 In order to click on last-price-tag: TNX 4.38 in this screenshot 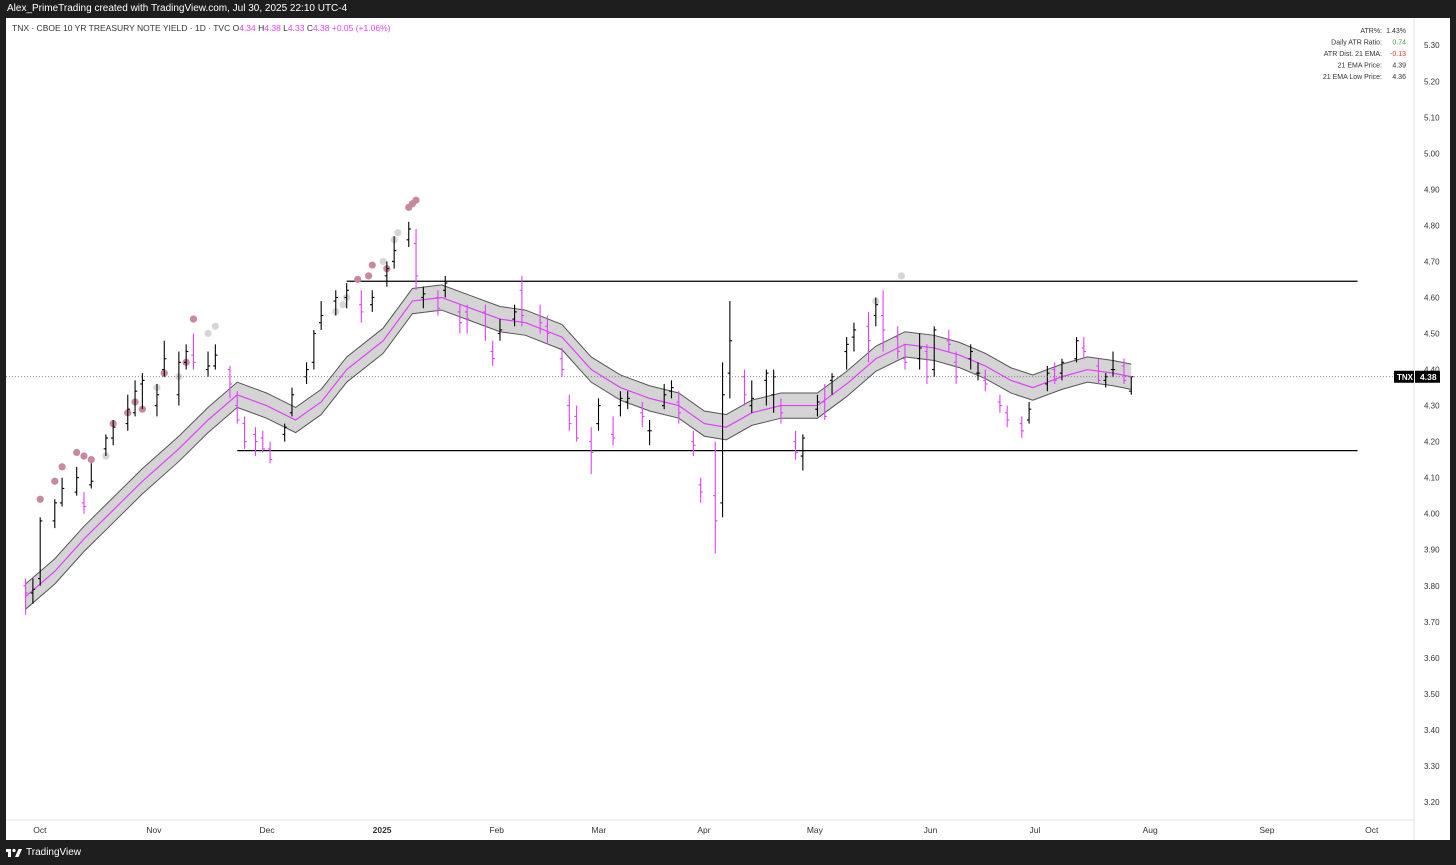, I will do `click(1417, 376)`.